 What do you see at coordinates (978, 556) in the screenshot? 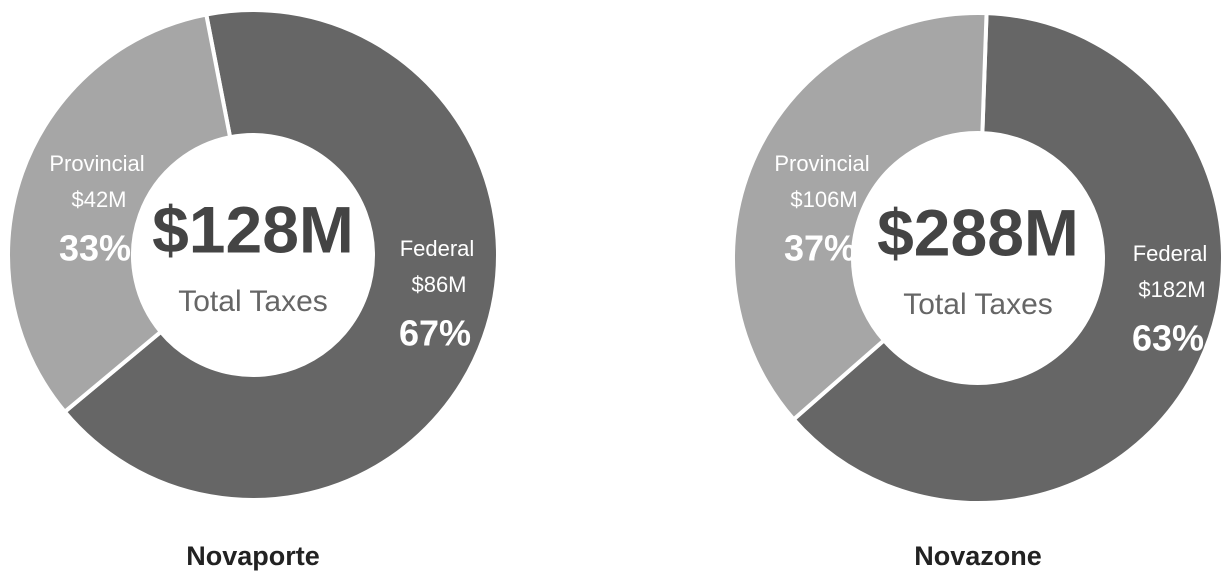
I see `chart-title: Novazone` at bounding box center [978, 556].